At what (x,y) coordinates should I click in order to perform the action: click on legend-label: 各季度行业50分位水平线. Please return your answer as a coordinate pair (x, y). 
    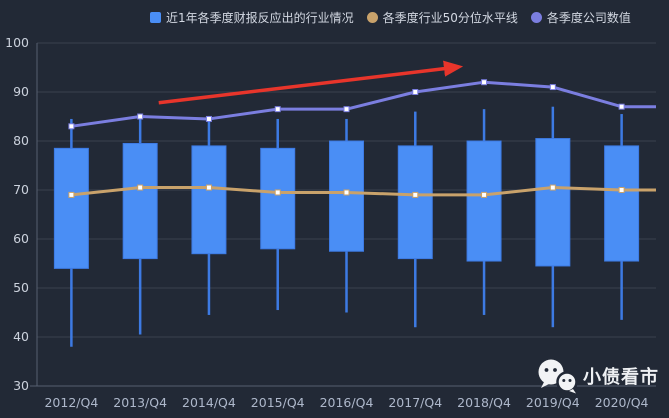
    Looking at the image, I should click on (450, 18).